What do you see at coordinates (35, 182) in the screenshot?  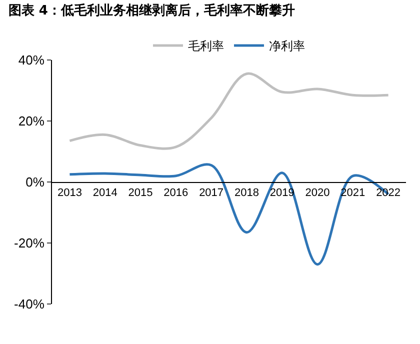 I see `y-tick-label: 0%` at bounding box center [35, 182].